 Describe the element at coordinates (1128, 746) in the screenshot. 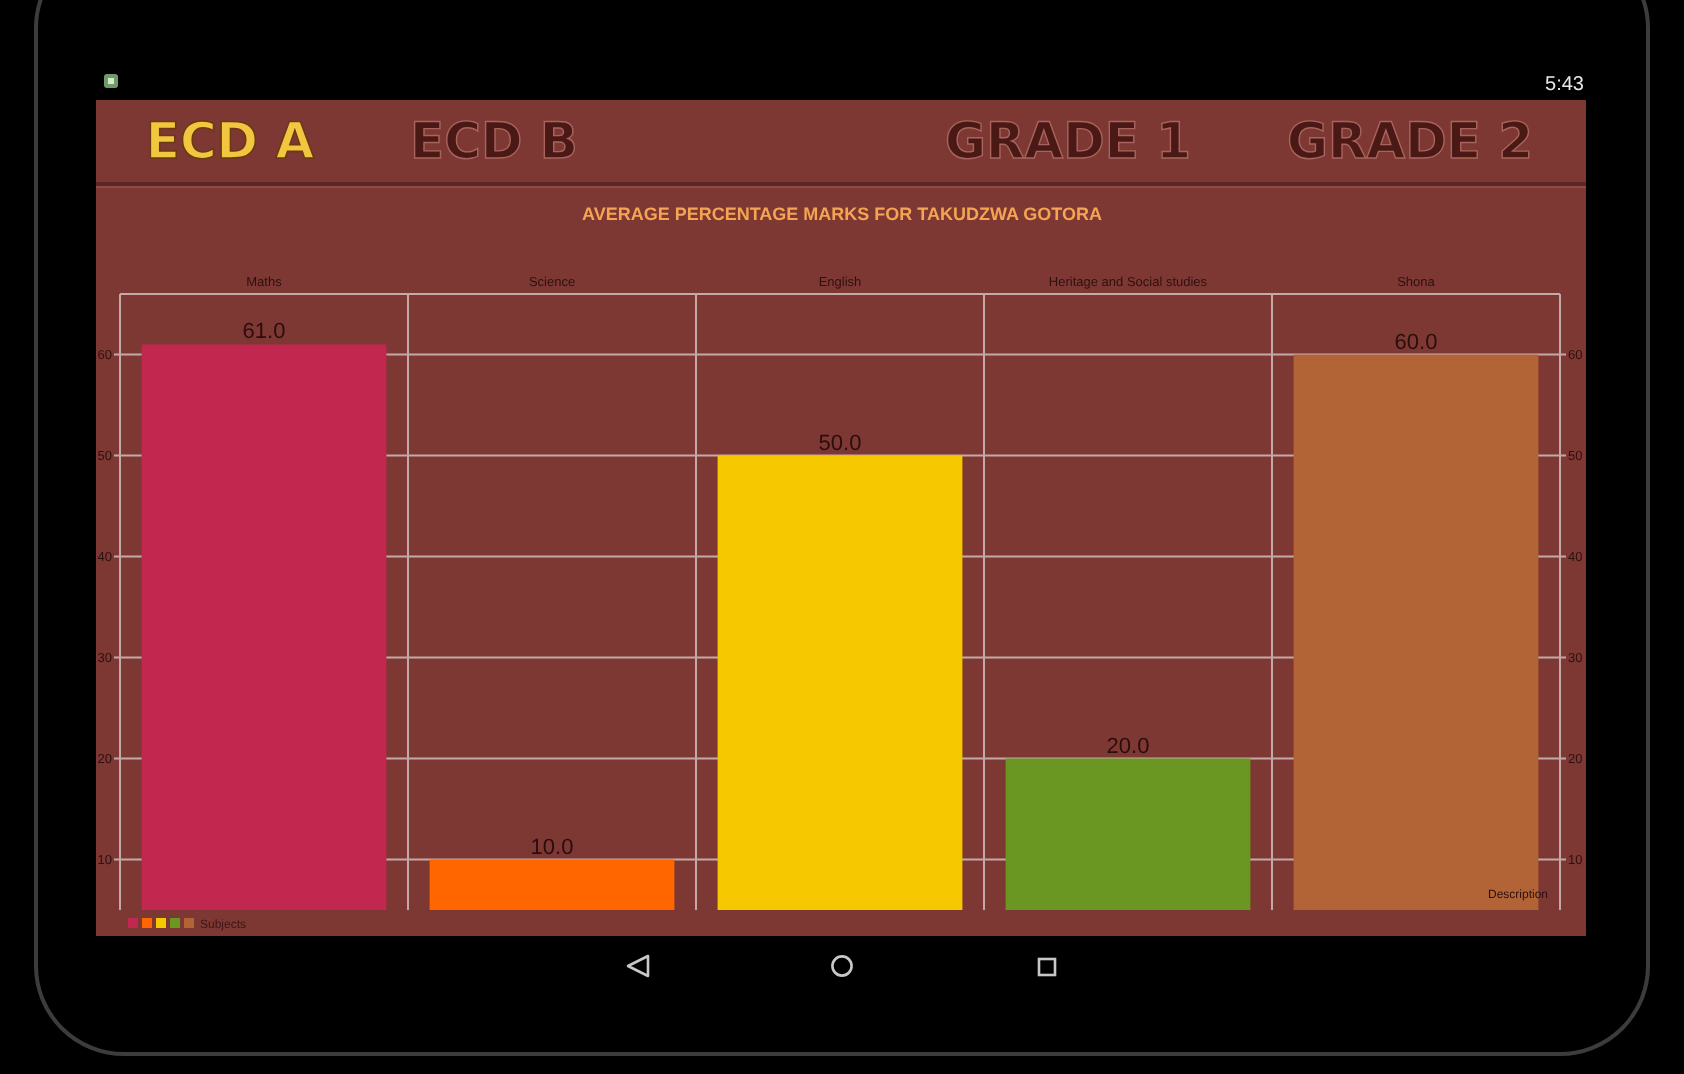

I see `data-label: 20.0` at that location.